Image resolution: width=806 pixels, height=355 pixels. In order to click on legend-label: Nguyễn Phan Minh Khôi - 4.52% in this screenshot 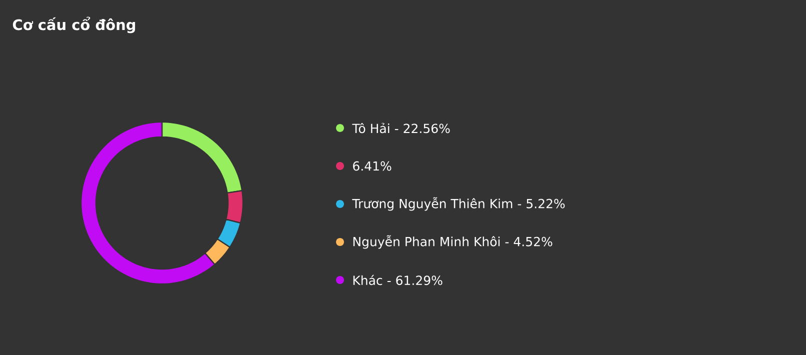, I will do `click(452, 242)`.